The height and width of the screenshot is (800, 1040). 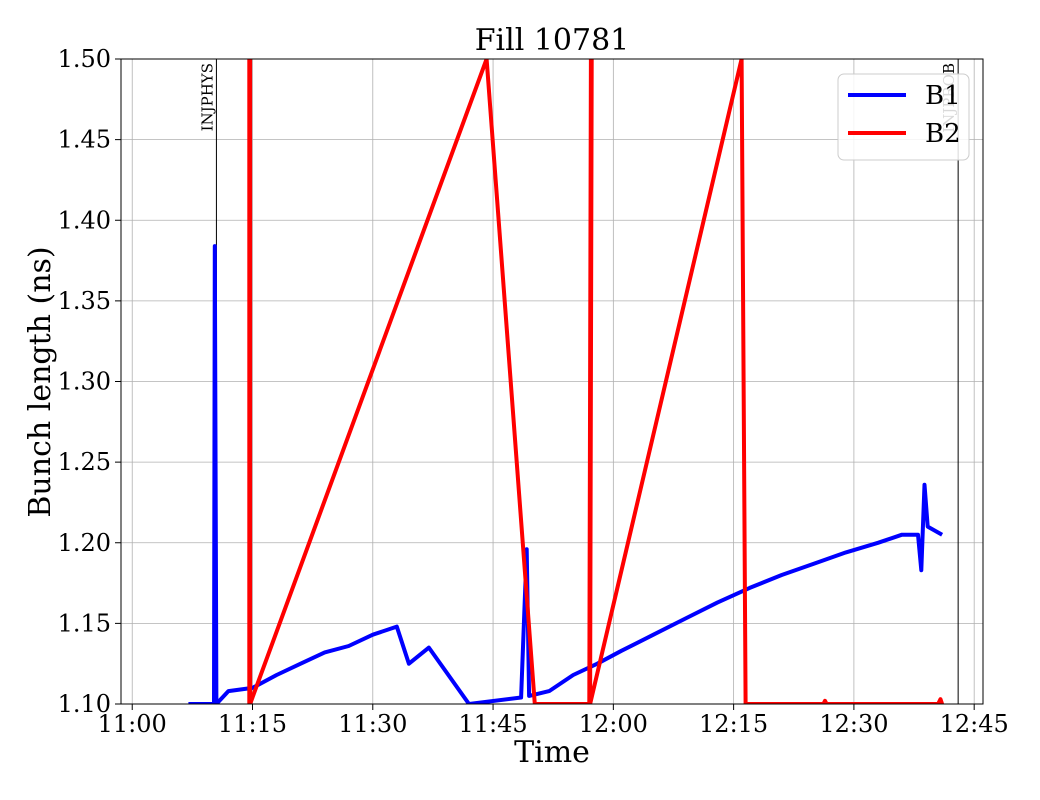 I want to click on y-tick-label: 1.30, so click(x=84, y=382).